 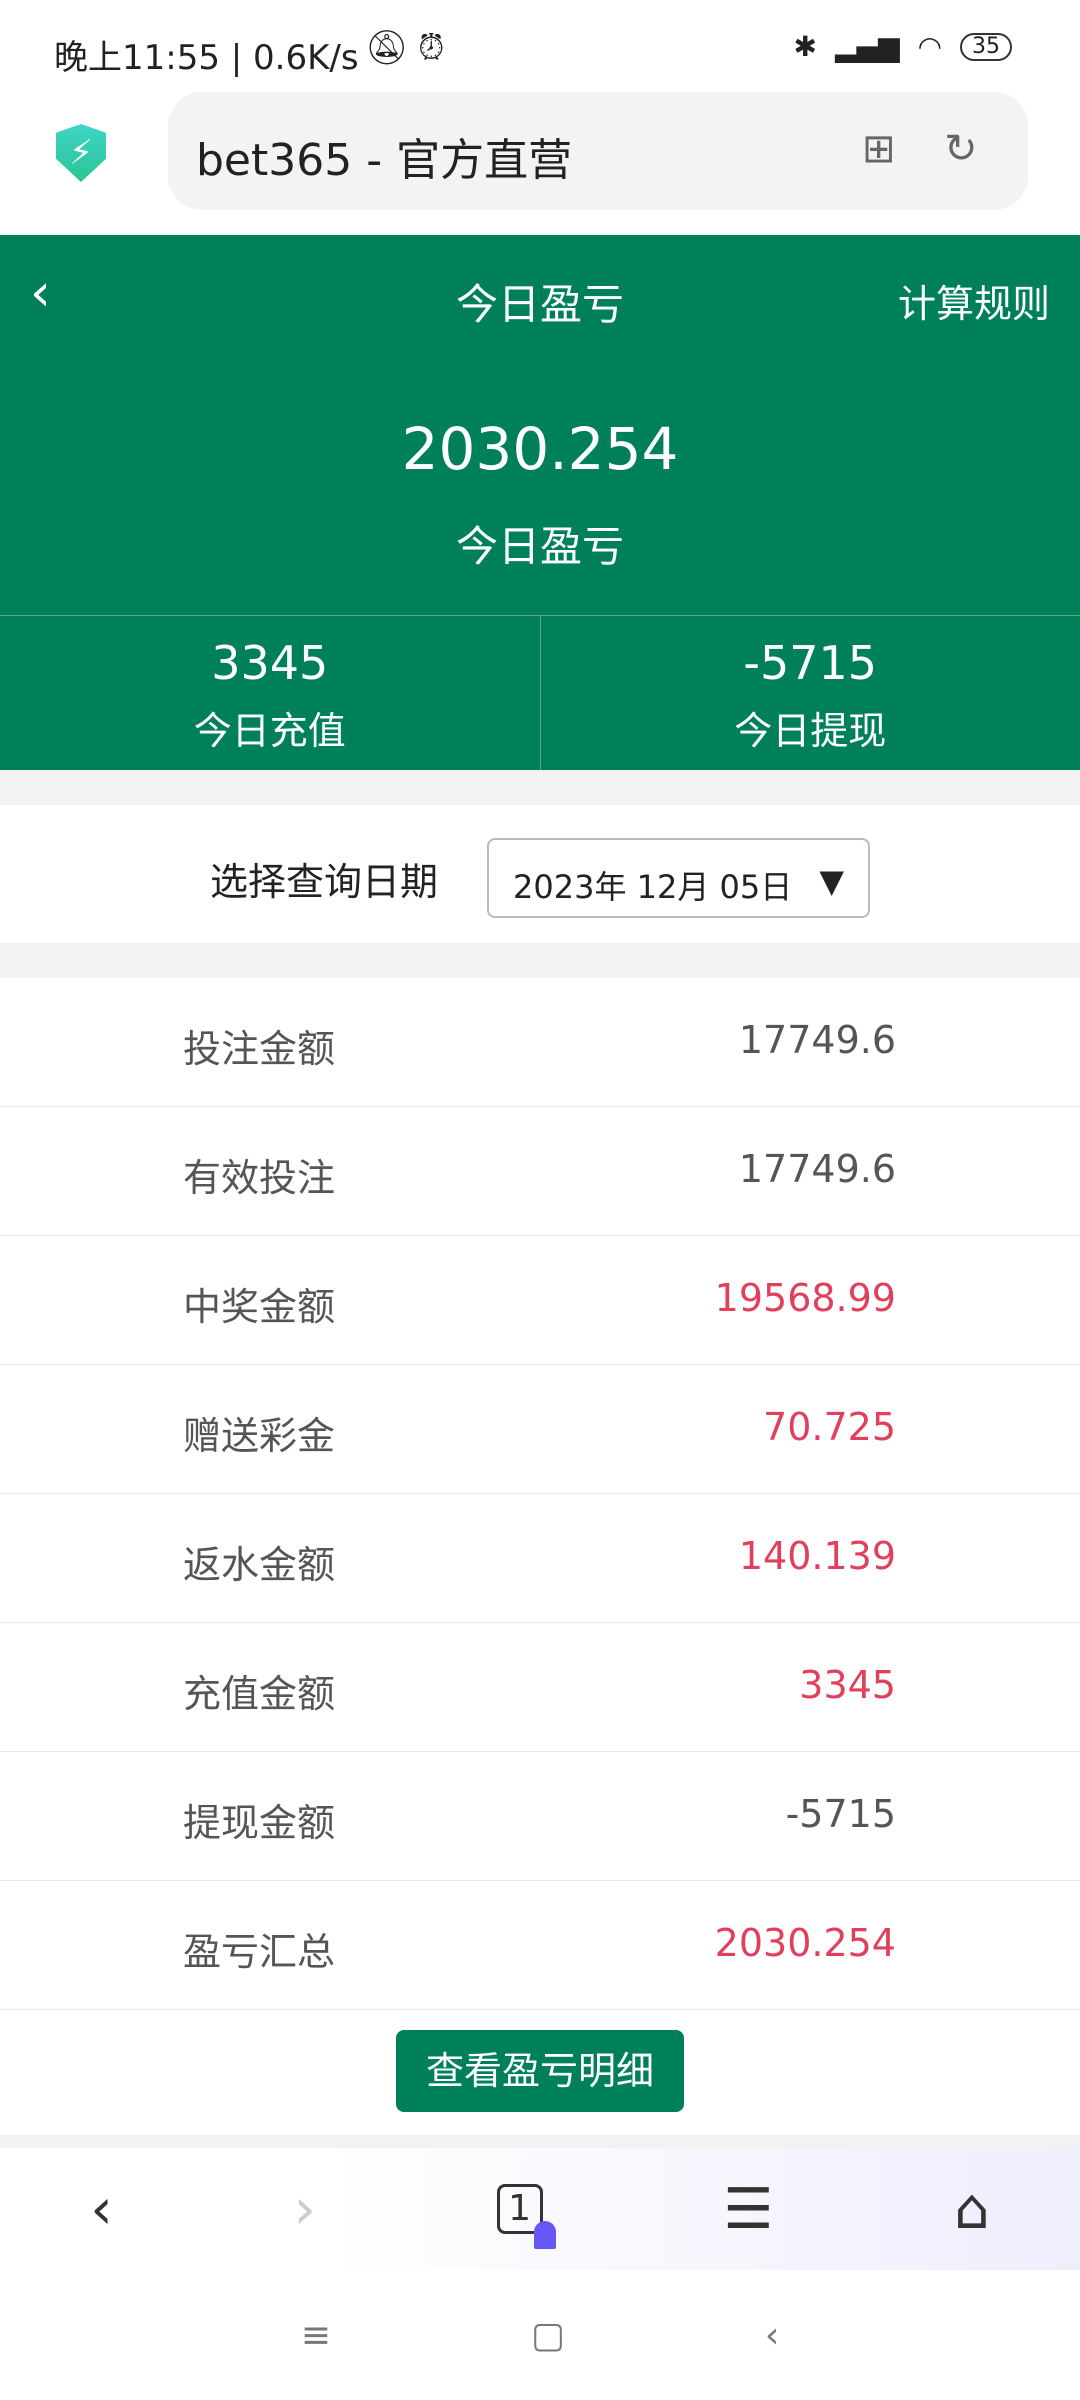 What do you see at coordinates (540, 1171) in the screenshot?
I see `table-row: 有效投注 17749.6` at bounding box center [540, 1171].